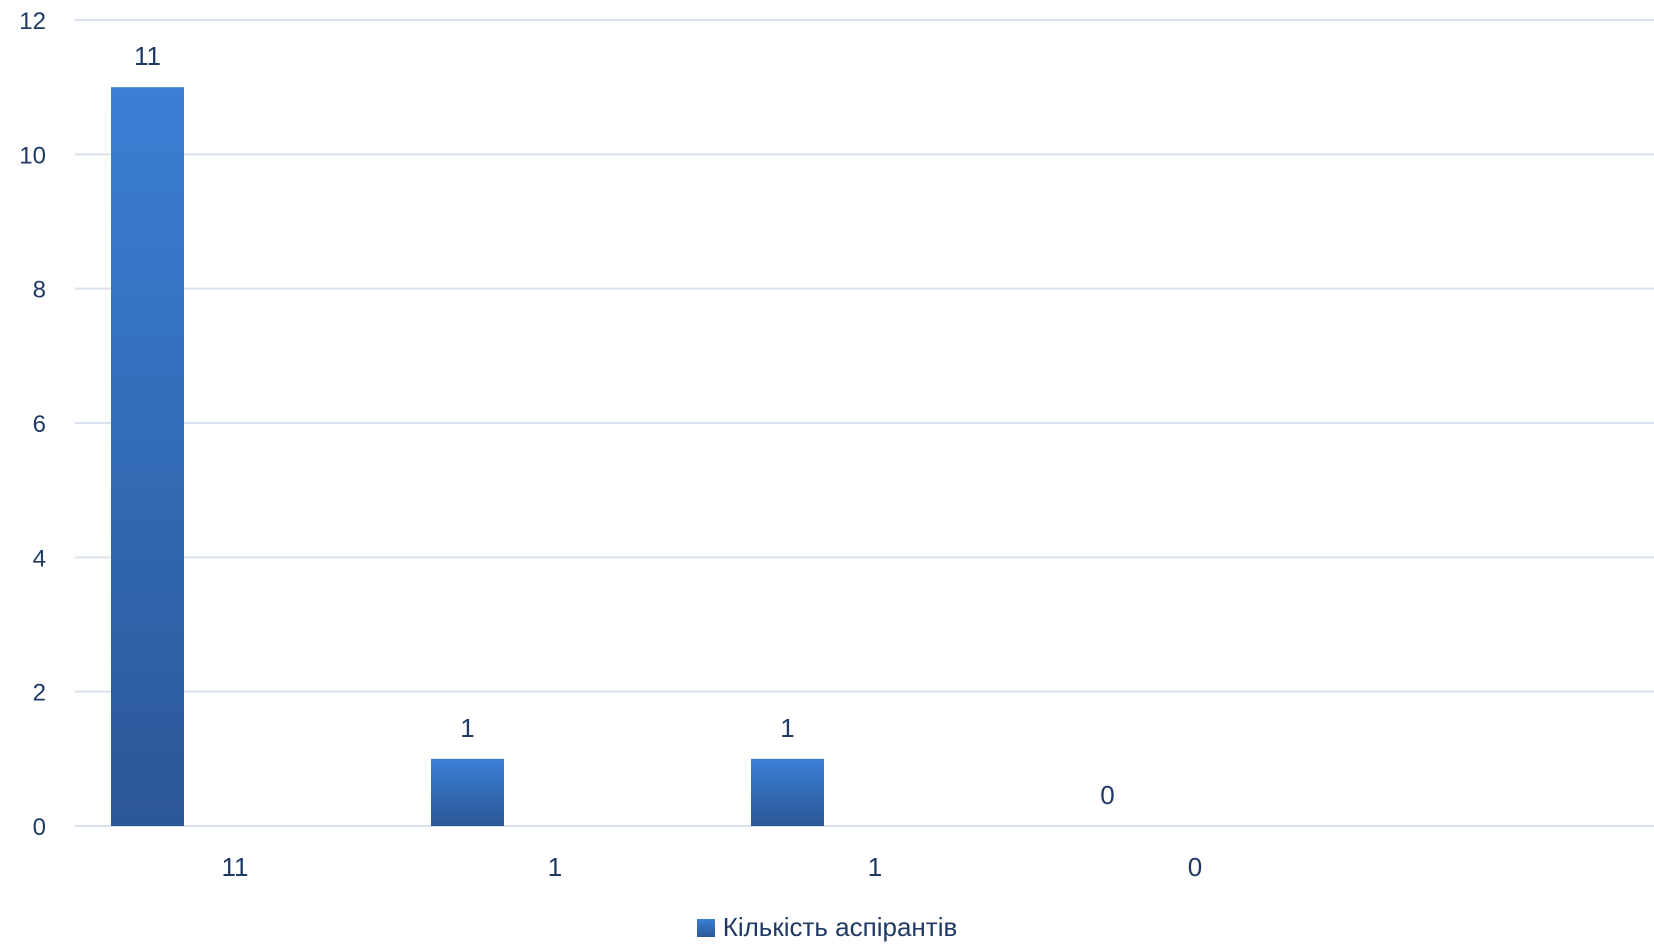  Describe the element at coordinates (39, 558) in the screenshot. I see `y-tick-label: 4` at that location.